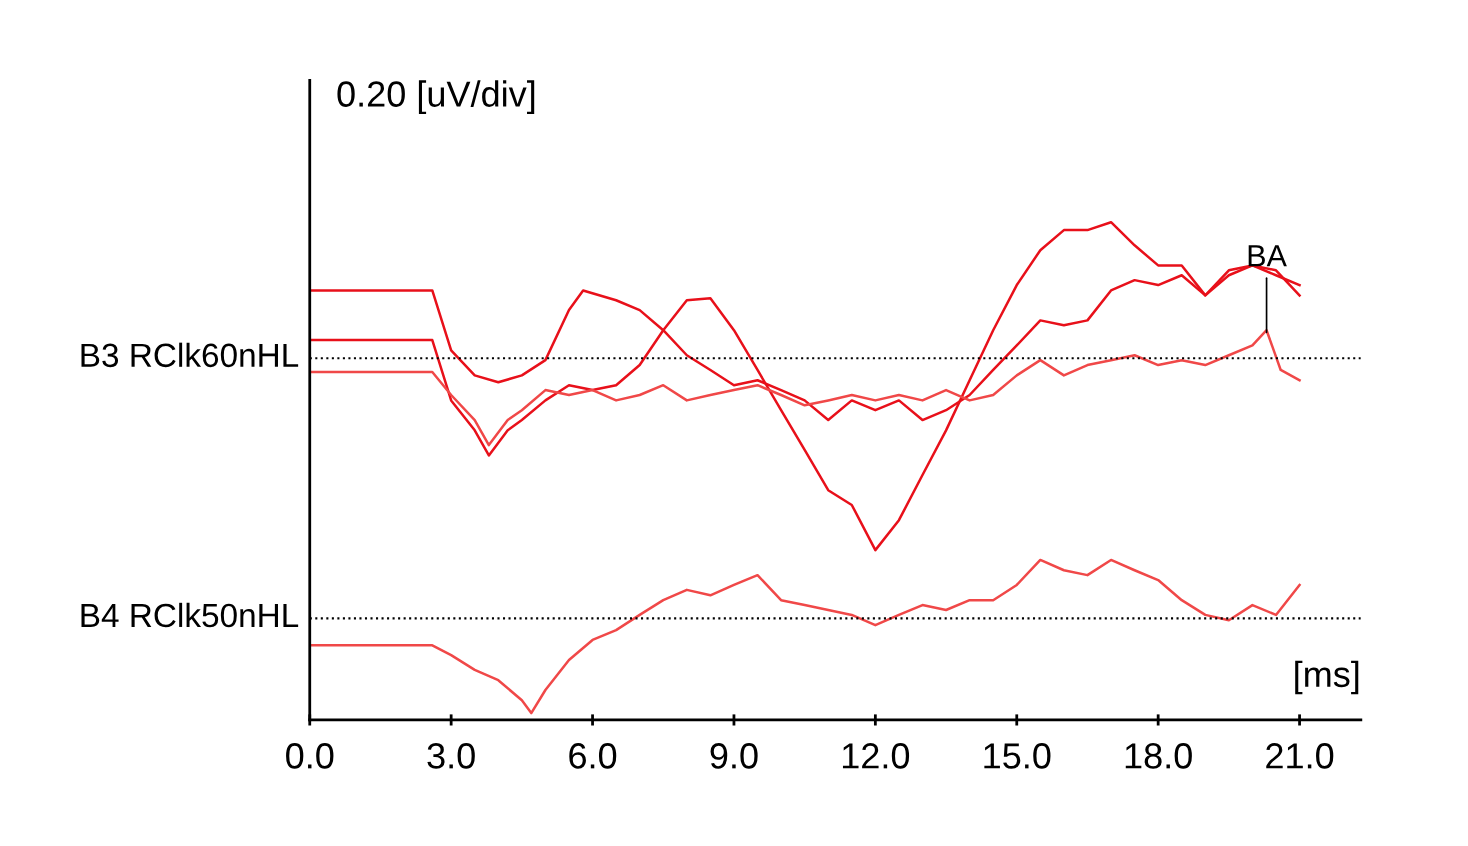 Image resolution: width=1468 pixels, height=846 pixels. What do you see at coordinates (1327, 677) in the screenshot?
I see `x-axis-title: [ms]` at bounding box center [1327, 677].